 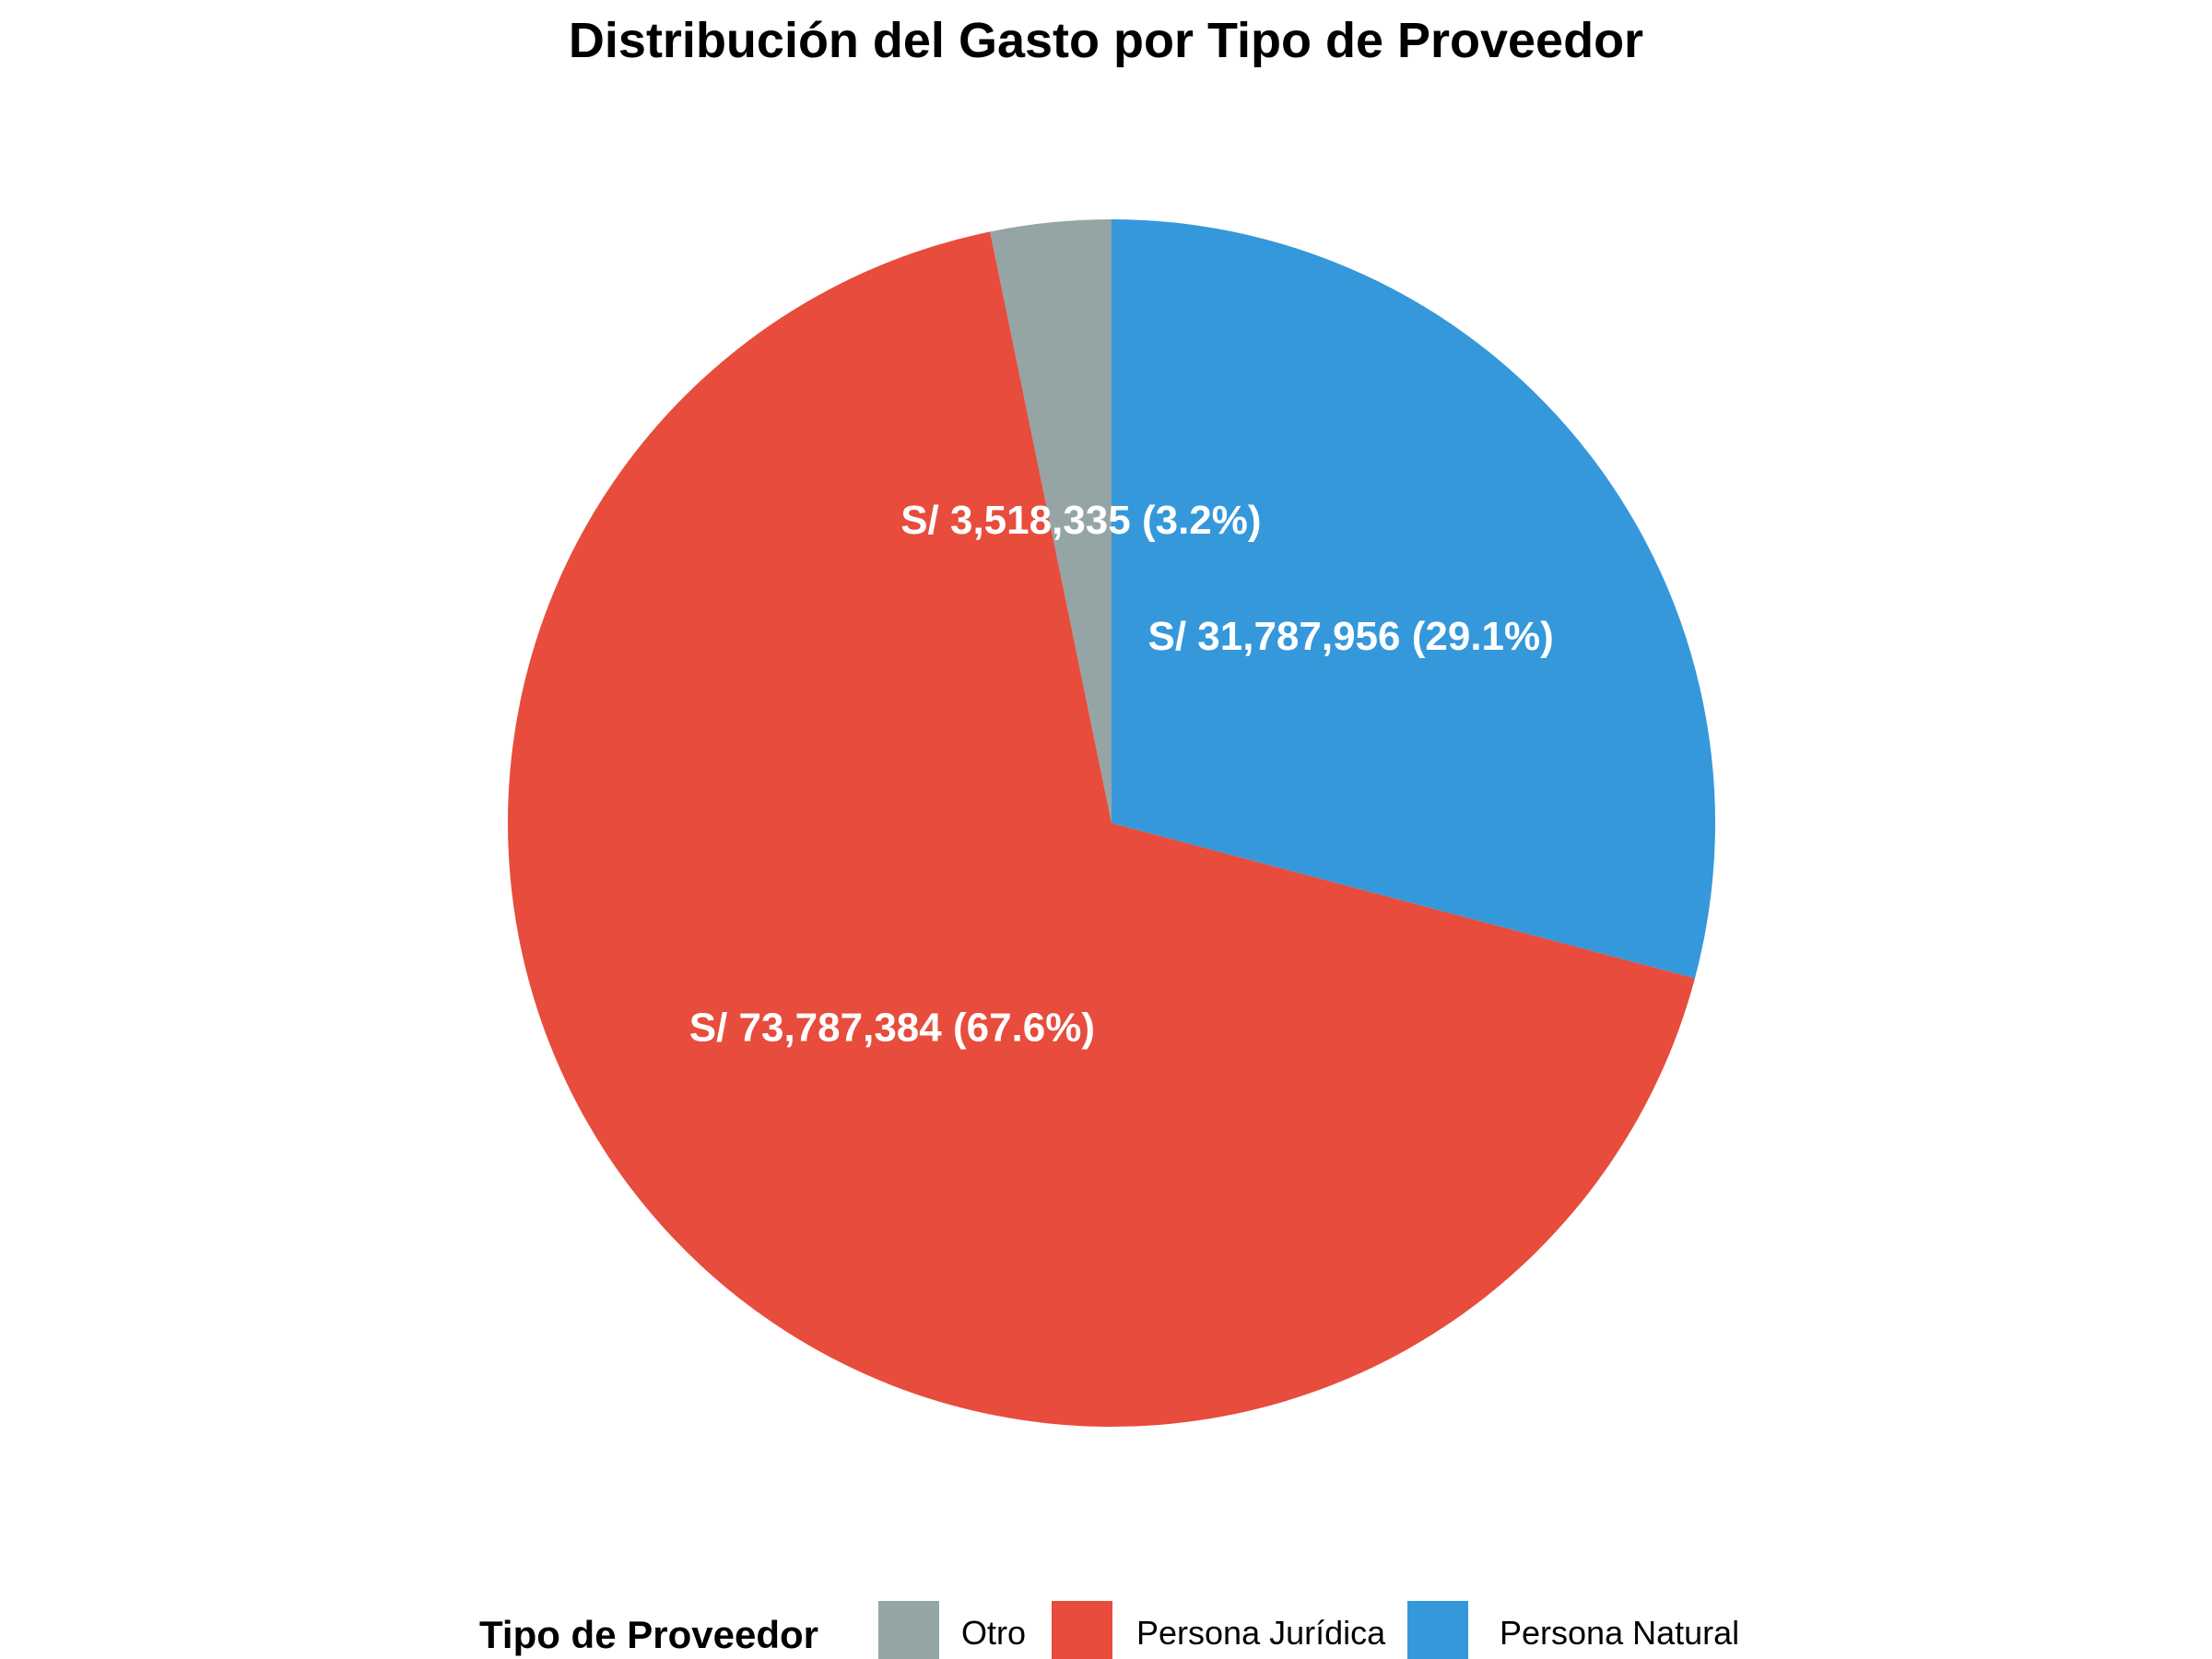 I want to click on slice-label-otro: S/ 3,518,335 (3.2%), so click(x=1080, y=520).